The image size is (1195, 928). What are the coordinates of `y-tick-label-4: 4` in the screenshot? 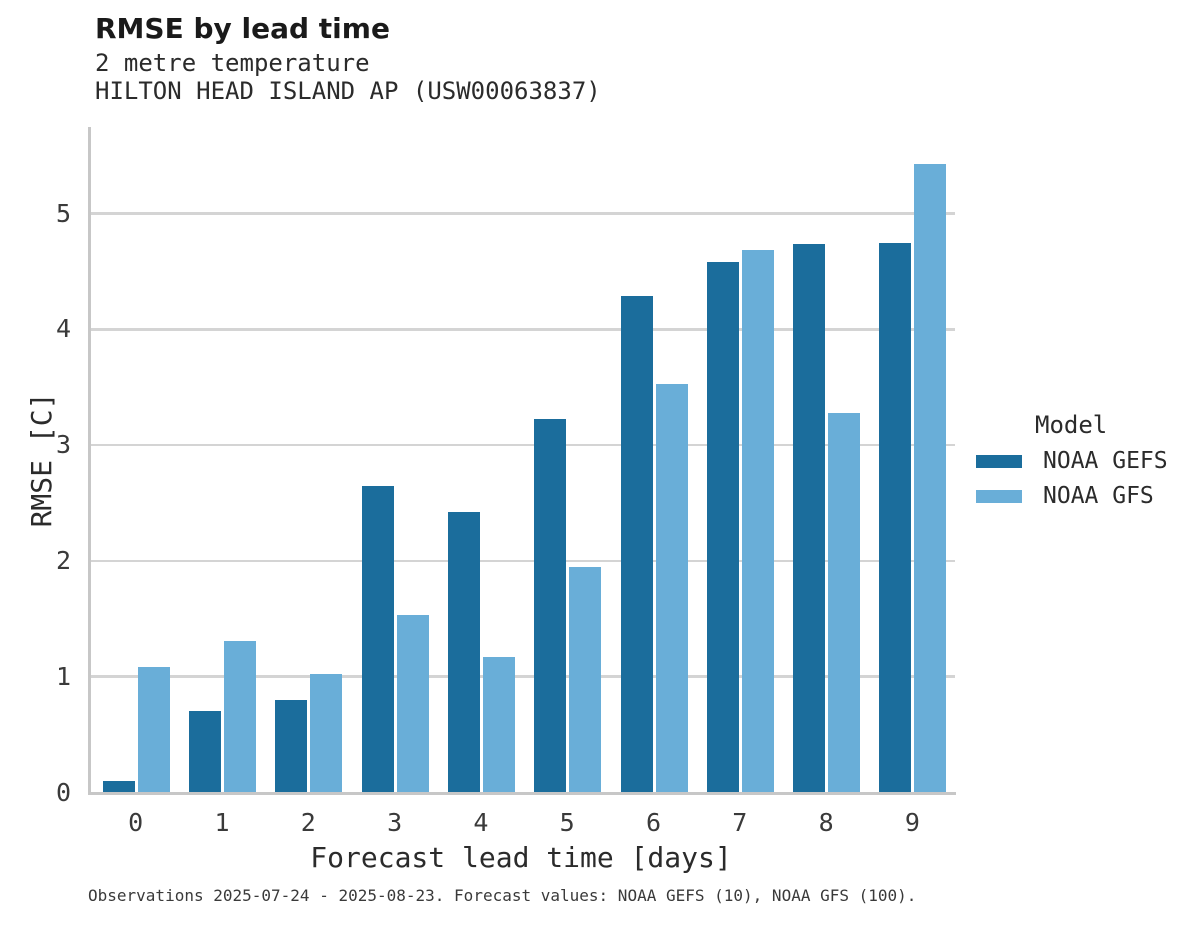 It's located at (63, 329).